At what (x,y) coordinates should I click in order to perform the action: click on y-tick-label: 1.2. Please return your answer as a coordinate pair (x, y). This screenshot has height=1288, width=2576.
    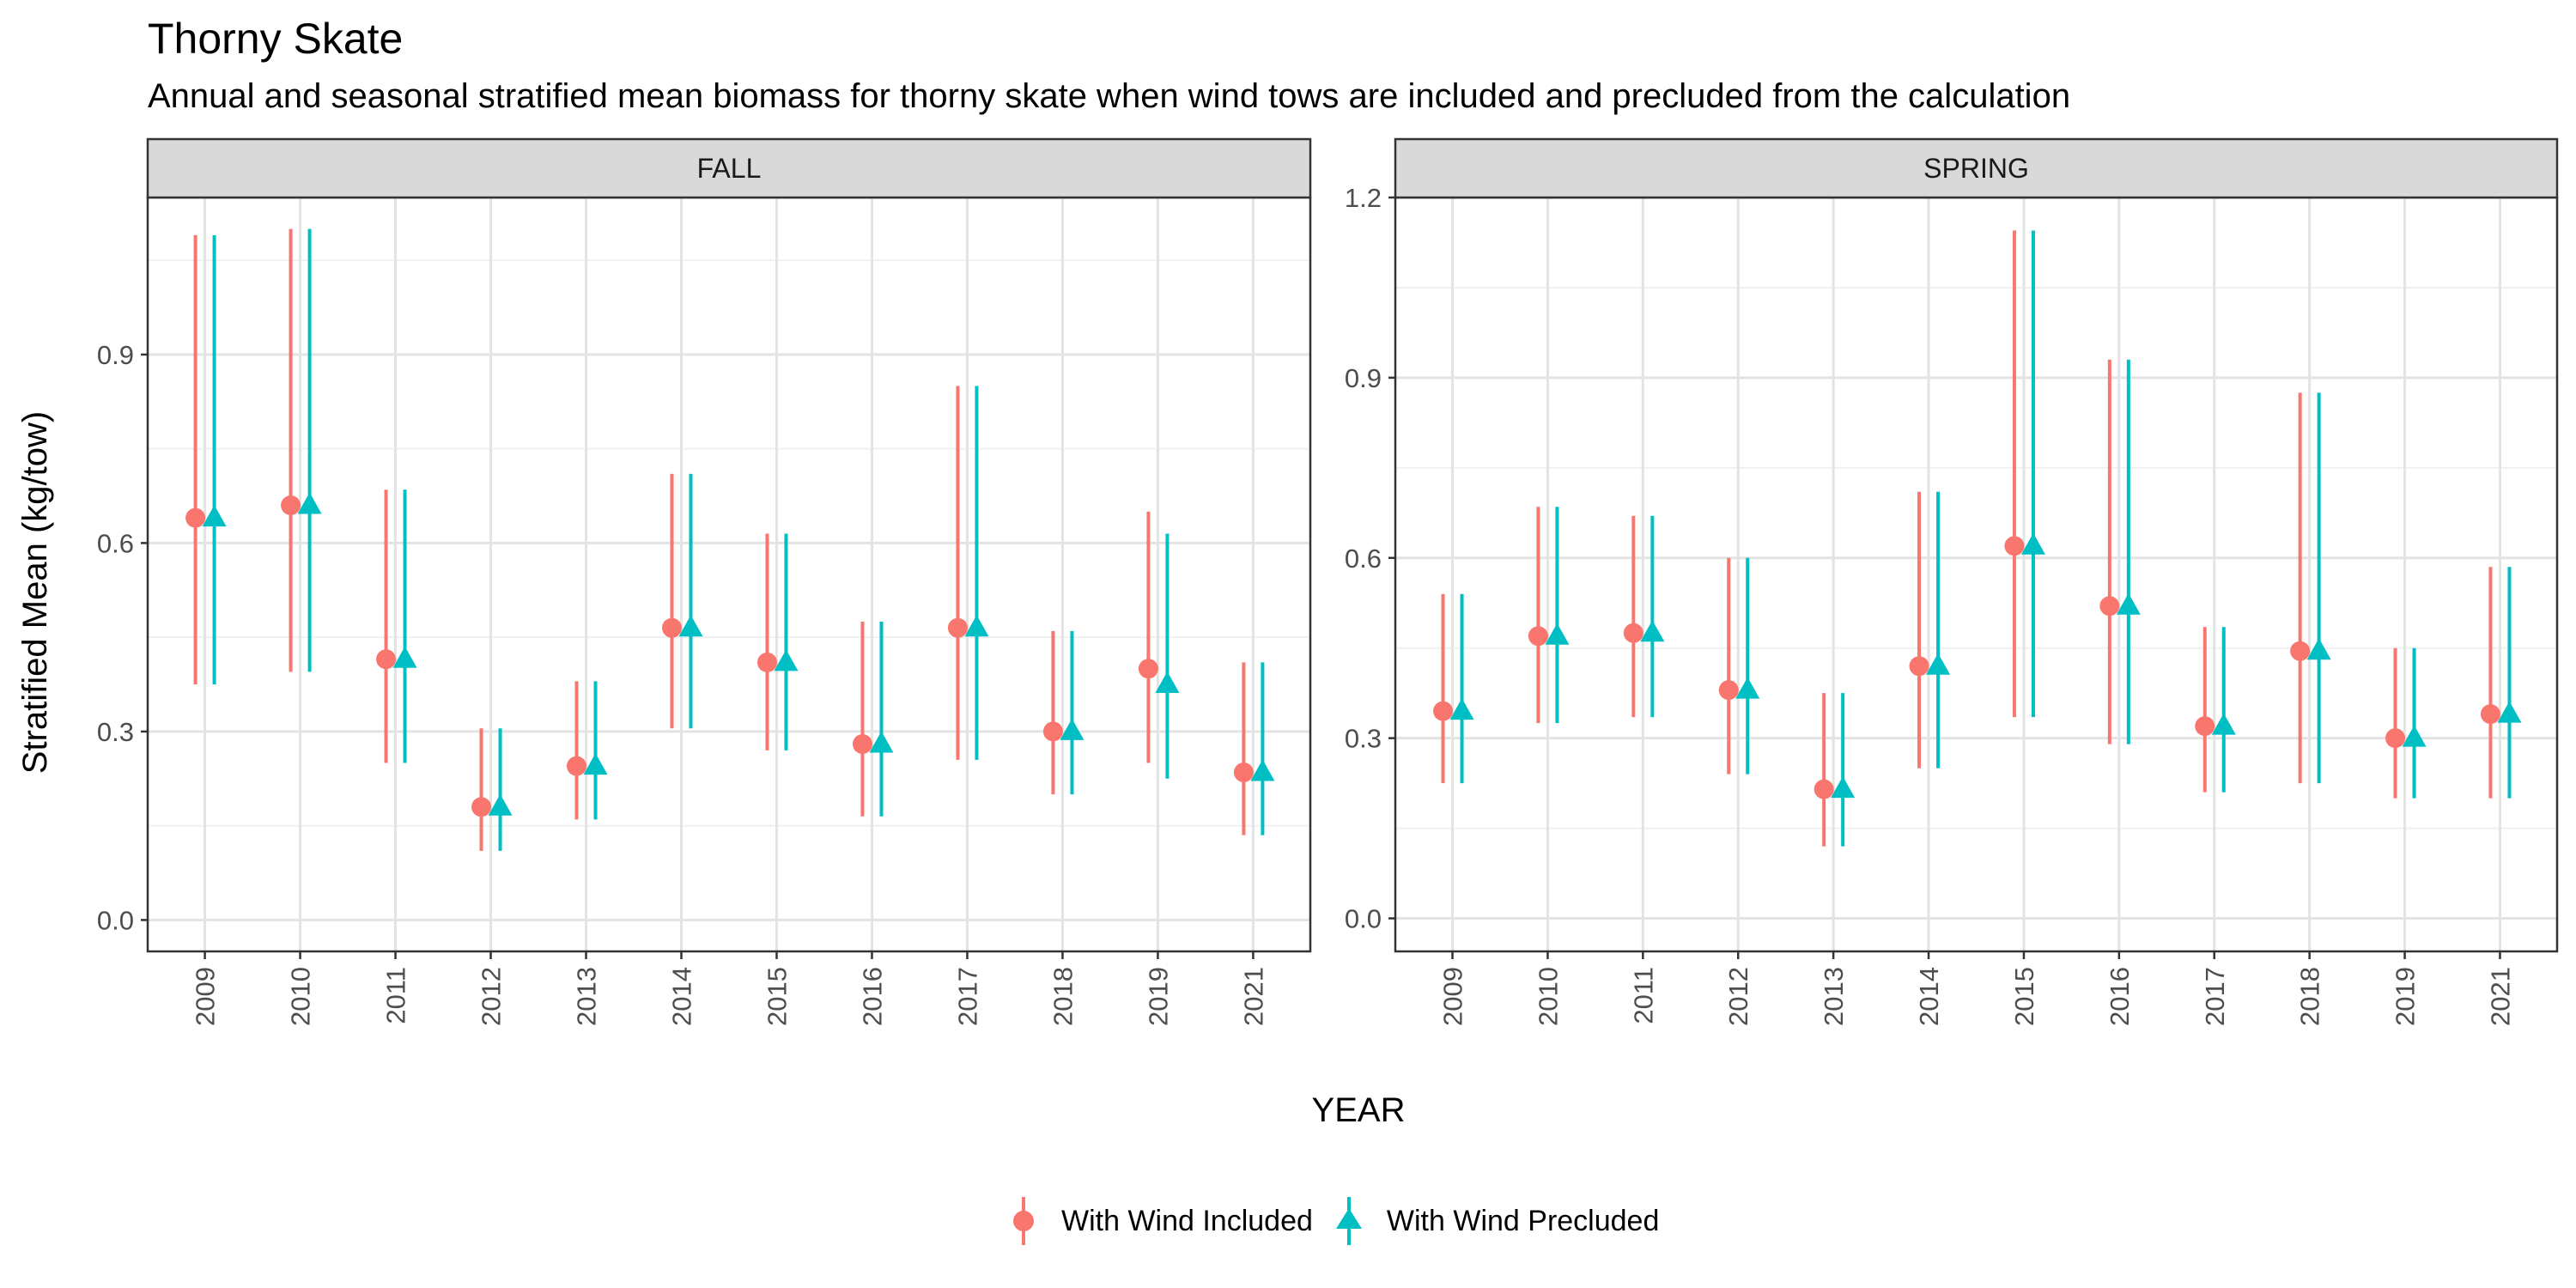
    Looking at the image, I should click on (1363, 198).